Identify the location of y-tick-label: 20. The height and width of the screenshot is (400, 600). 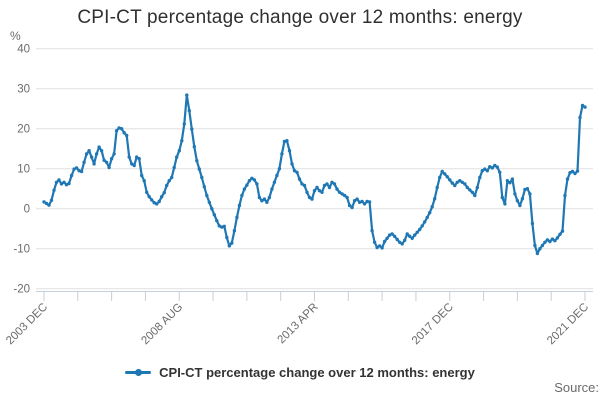
(23, 130).